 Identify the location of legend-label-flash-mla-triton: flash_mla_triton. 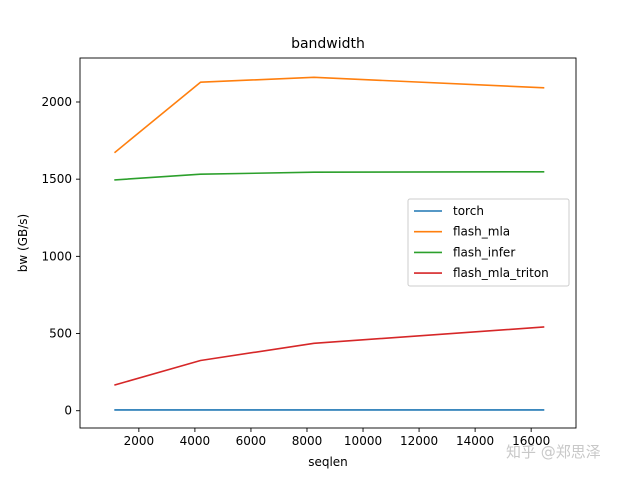
(501, 273).